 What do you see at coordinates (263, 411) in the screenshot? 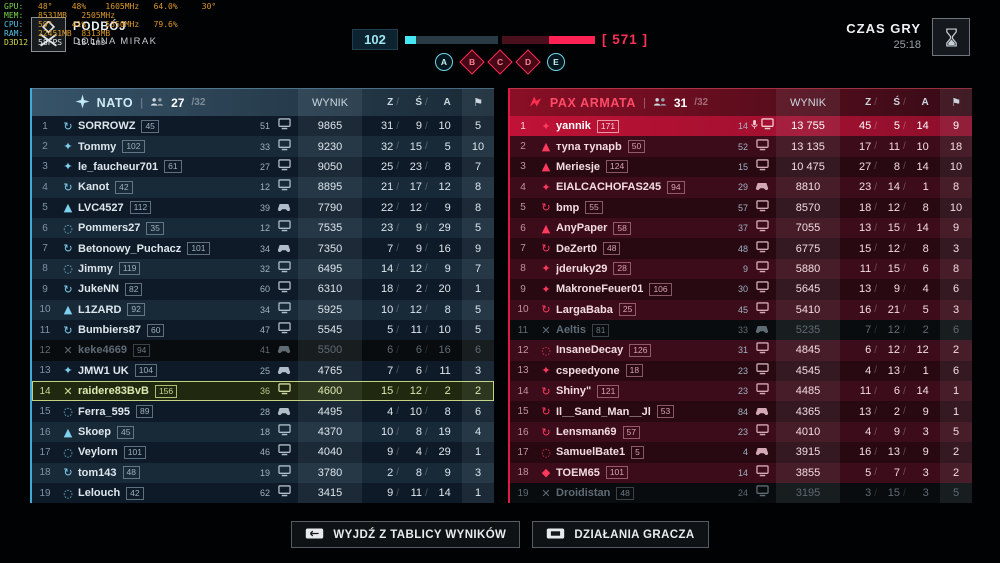
I see `player-row: 15 ◌ Ferra_595 89 28 4495 4/10/8 6` at bounding box center [263, 411].